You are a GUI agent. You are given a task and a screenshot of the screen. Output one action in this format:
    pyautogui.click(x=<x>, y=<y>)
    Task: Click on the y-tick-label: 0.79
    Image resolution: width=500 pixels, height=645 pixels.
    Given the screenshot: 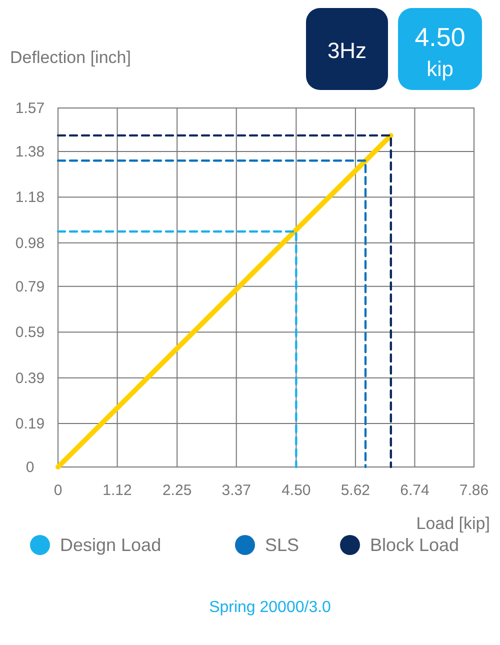 What is the action you would take?
    pyautogui.click(x=30, y=287)
    